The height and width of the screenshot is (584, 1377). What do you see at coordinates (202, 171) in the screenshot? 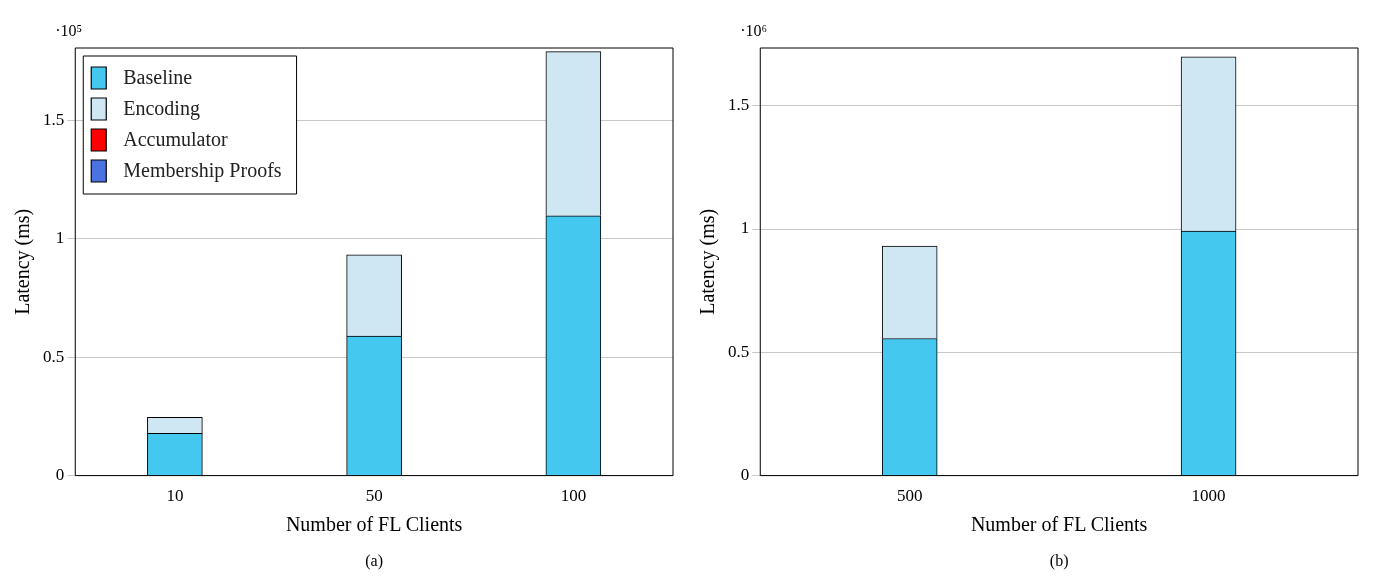
I see `legend-label: Membership Proofs` at bounding box center [202, 171].